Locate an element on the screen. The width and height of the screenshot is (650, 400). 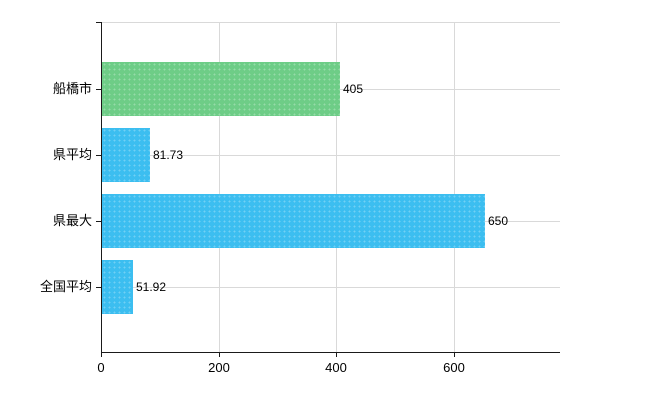
category-label: 全国平均 is located at coordinates (65, 286).